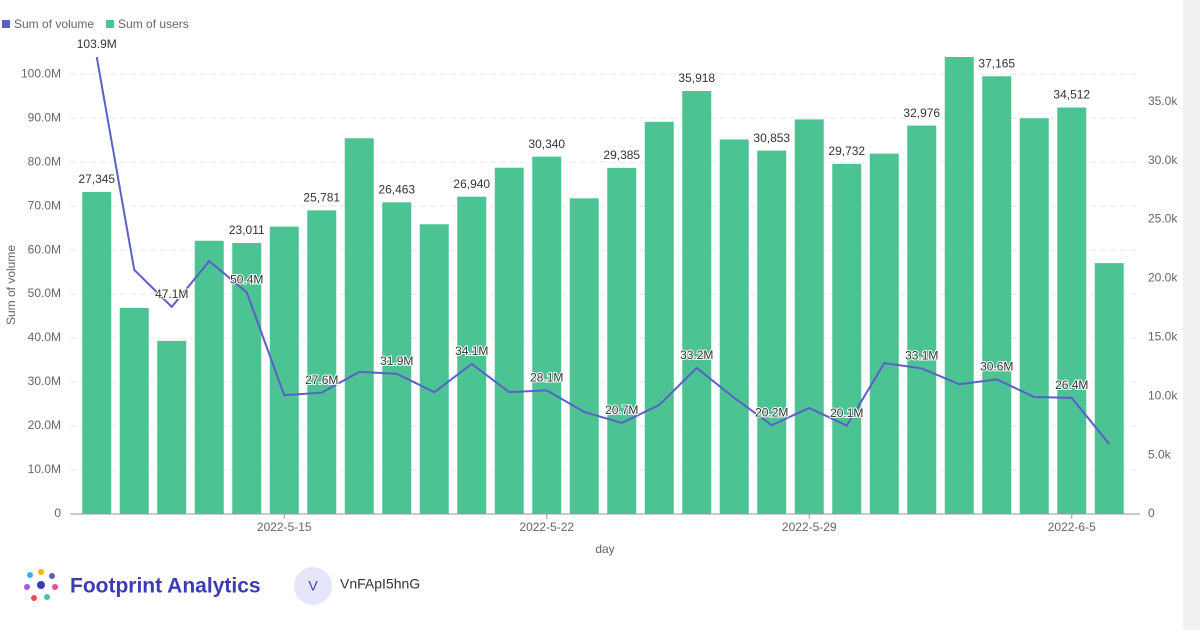 The image size is (1200, 635). What do you see at coordinates (1163, 219) in the screenshot?
I see `y2-tick-label: 25.0k` at bounding box center [1163, 219].